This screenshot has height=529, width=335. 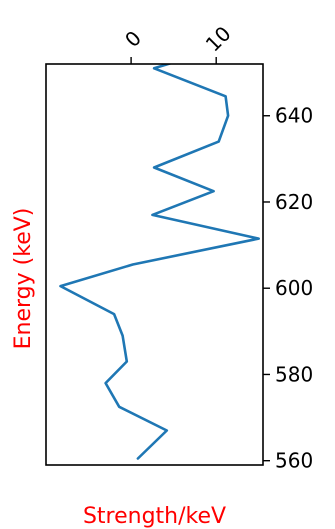 What do you see at coordinates (294, 116) in the screenshot?
I see `y-tick-label: 640` at bounding box center [294, 116].